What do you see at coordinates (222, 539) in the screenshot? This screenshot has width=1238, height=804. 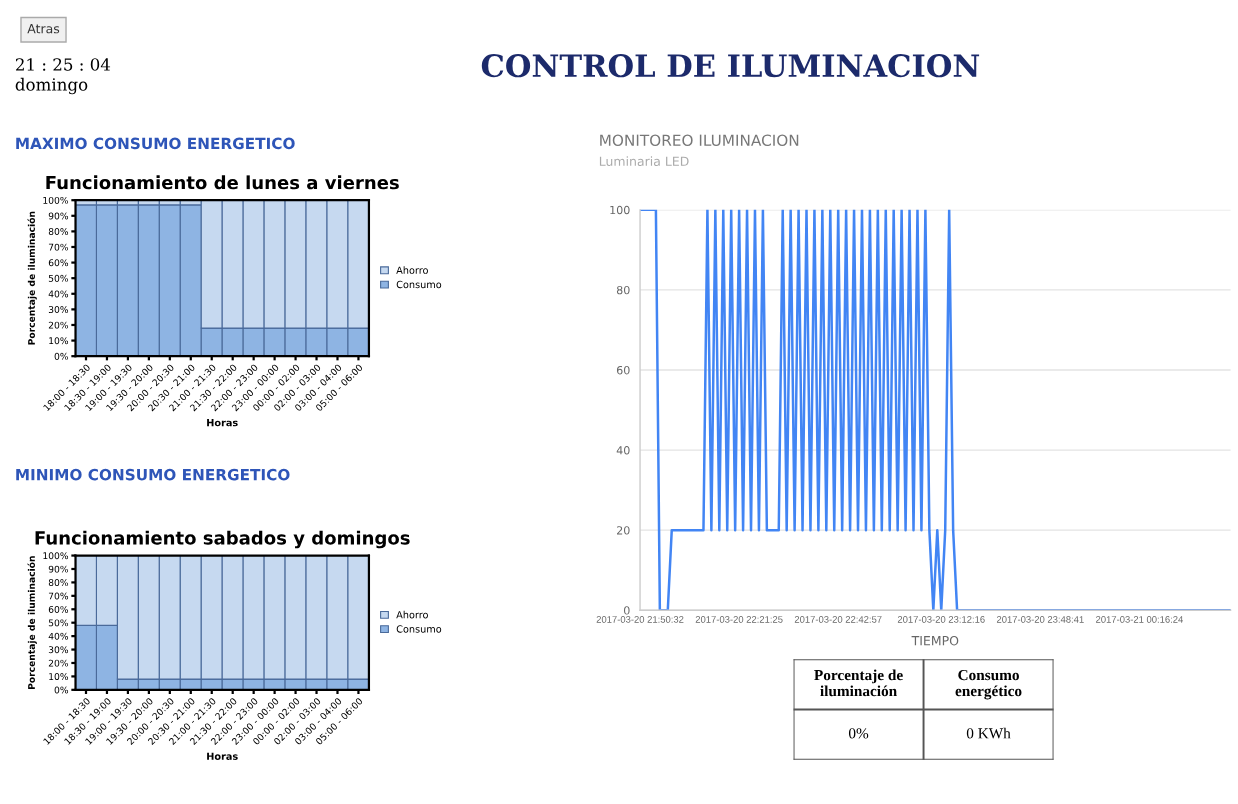 I see `chart-title: Funcionamiento sabados y domingos` at bounding box center [222, 539].